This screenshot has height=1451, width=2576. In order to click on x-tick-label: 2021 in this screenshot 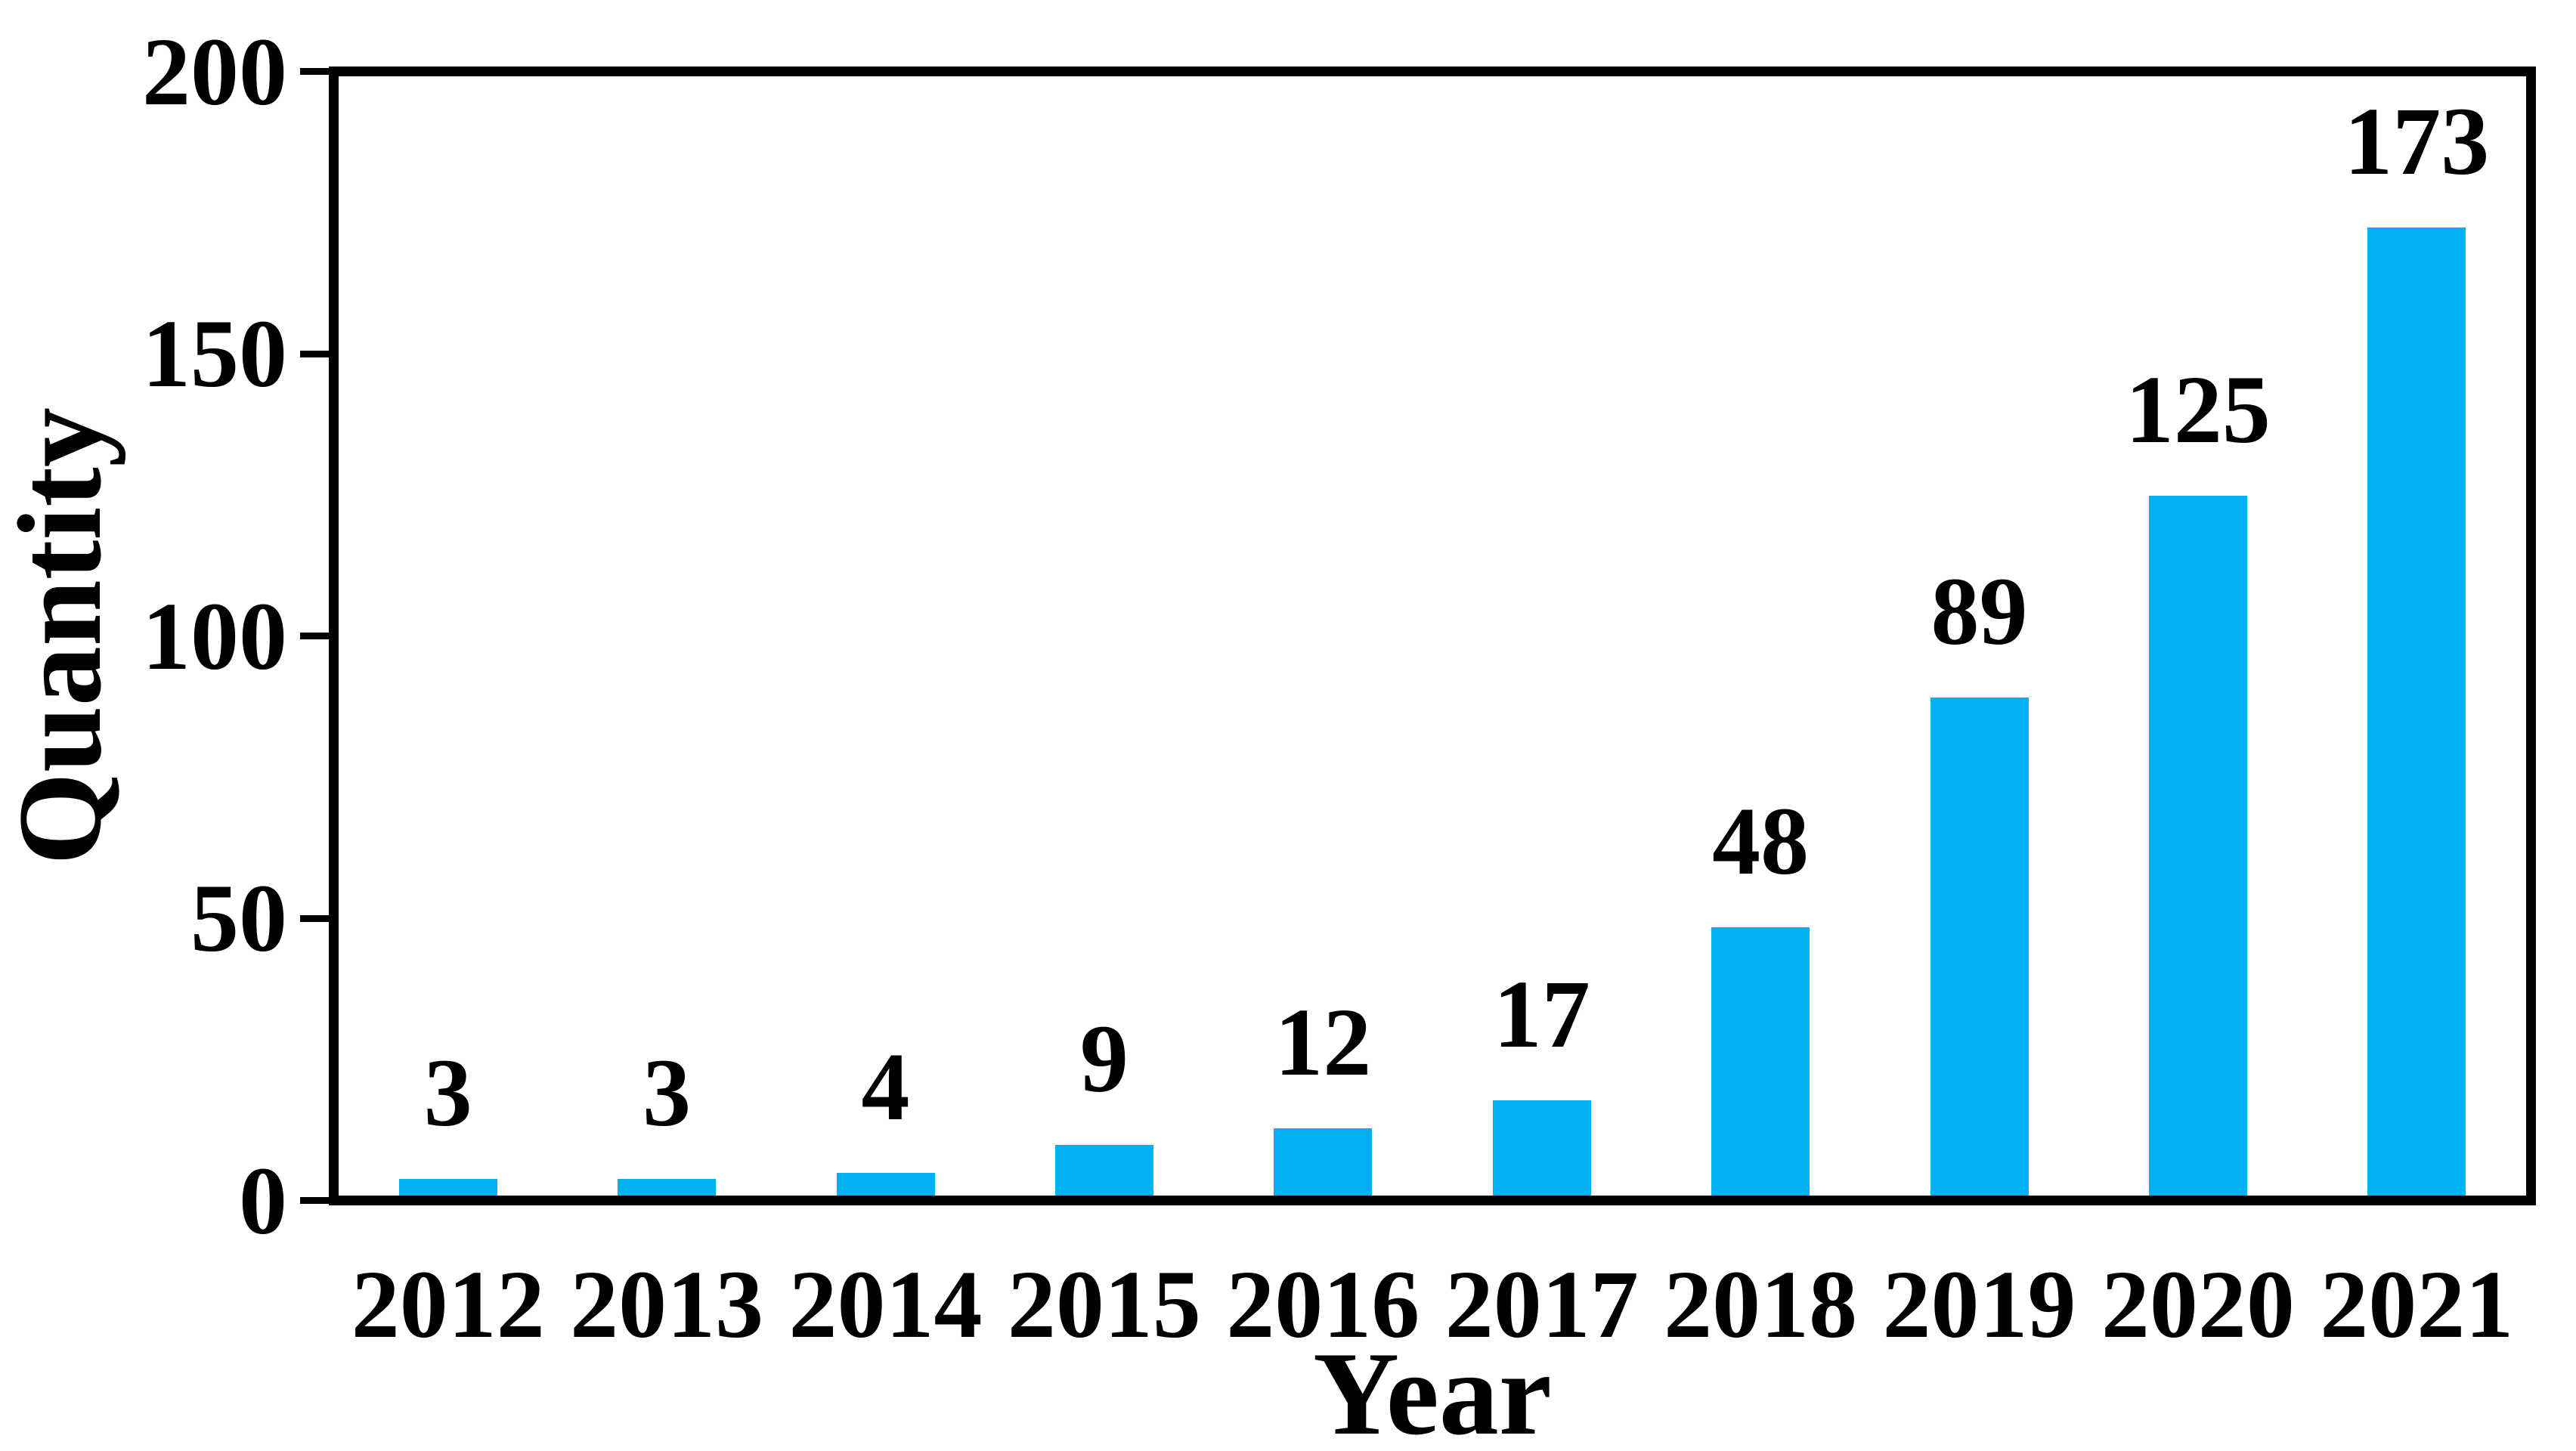, I will do `click(2417, 1304)`.